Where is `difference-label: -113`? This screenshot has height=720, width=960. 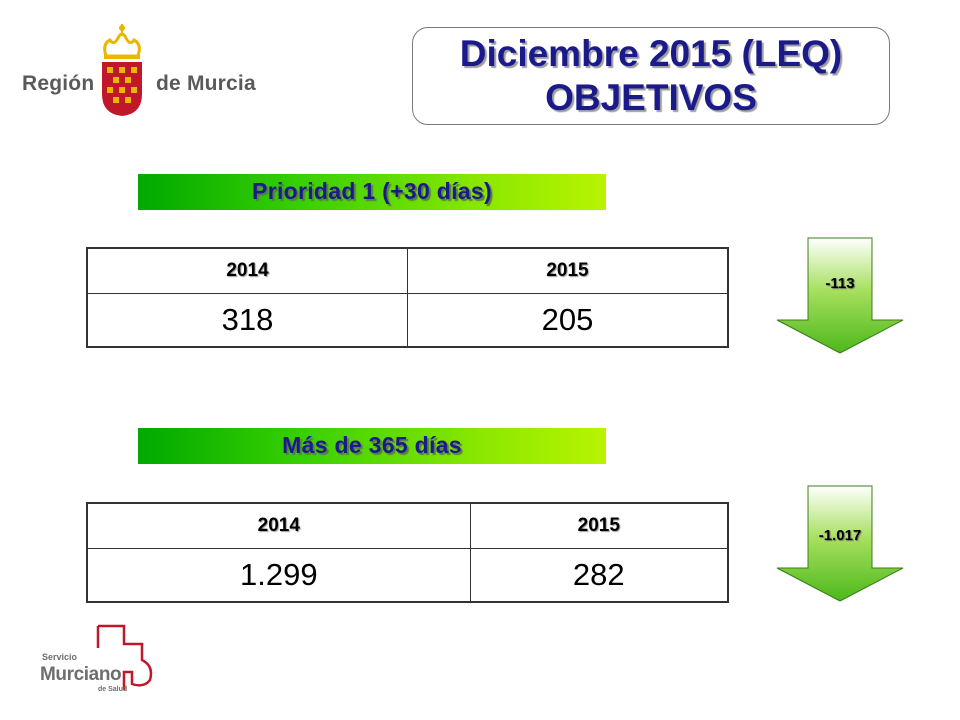
difference-label: -113 is located at coordinates (840, 283).